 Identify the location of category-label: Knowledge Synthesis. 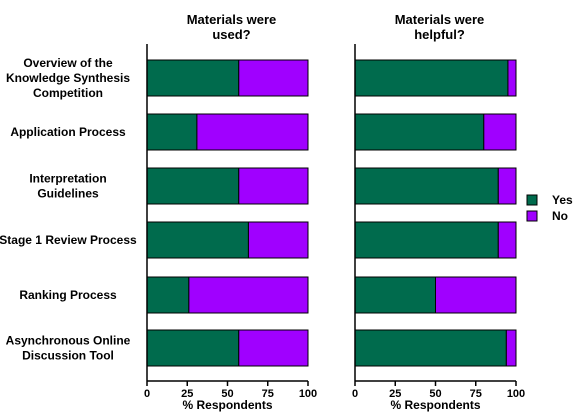
(68, 78).